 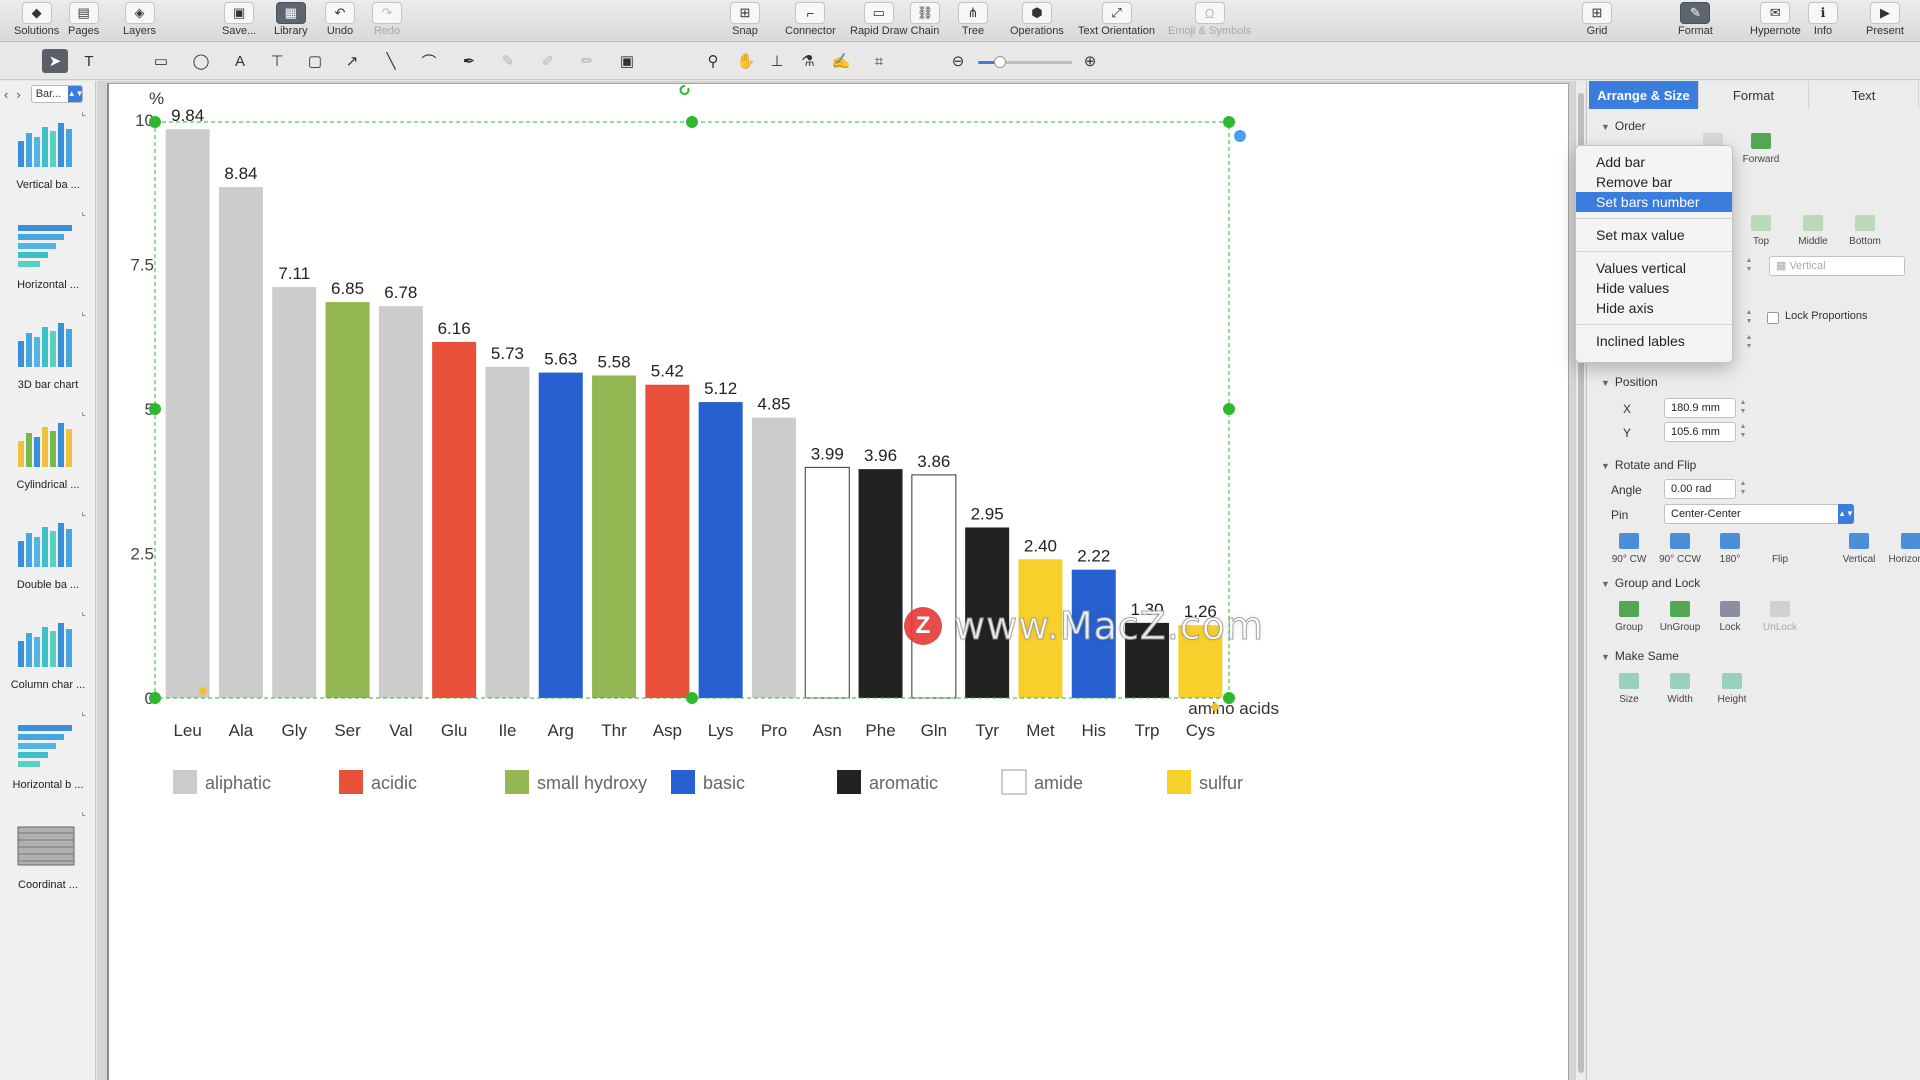 I want to click on library-selector: Bar... ▲▼, so click(x=57, y=94).